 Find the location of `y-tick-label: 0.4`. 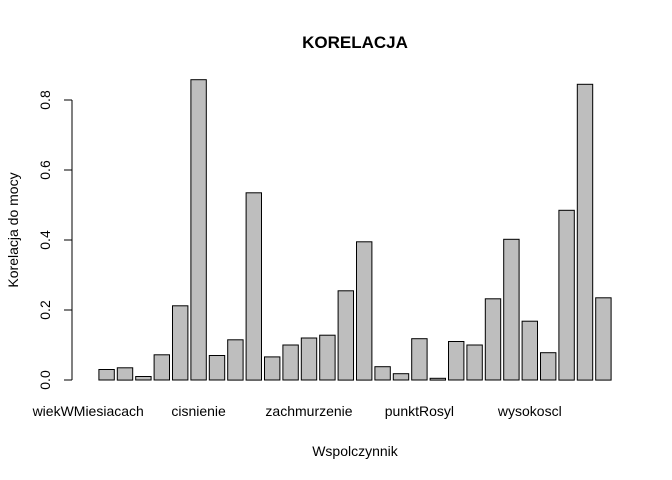

y-tick-label: 0.4 is located at coordinates (45, 240).